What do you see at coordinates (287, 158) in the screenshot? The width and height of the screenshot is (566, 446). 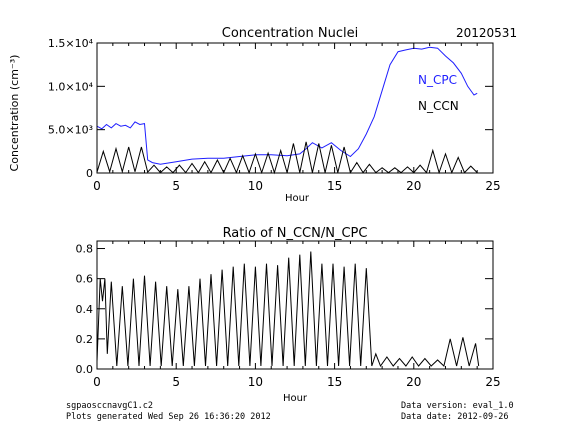 I see `series-line-n-ccn` at bounding box center [287, 158].